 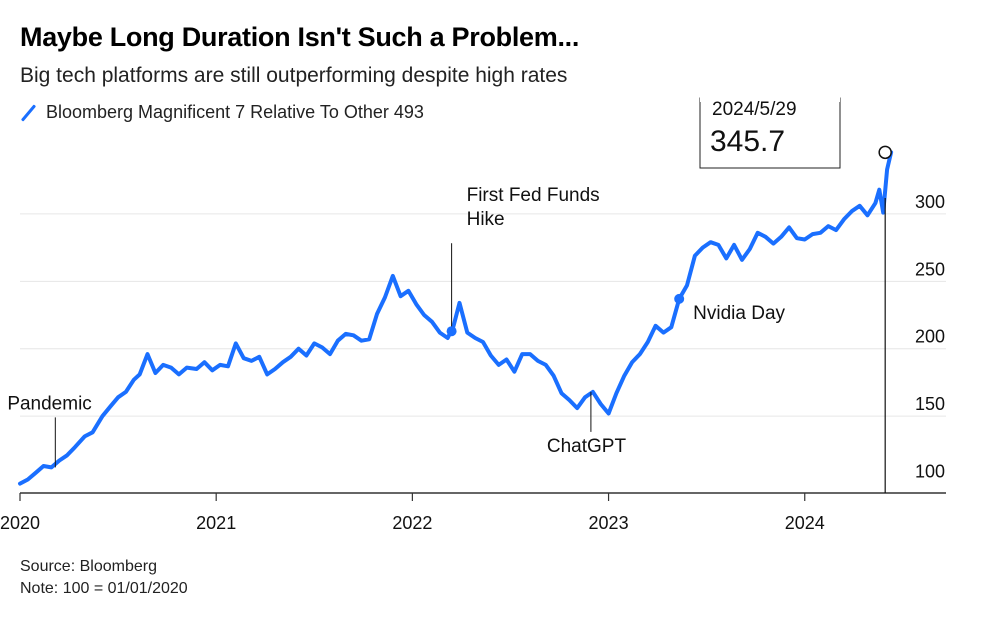 What do you see at coordinates (587, 446) in the screenshot?
I see `annotation-label: ChatGPT` at bounding box center [587, 446].